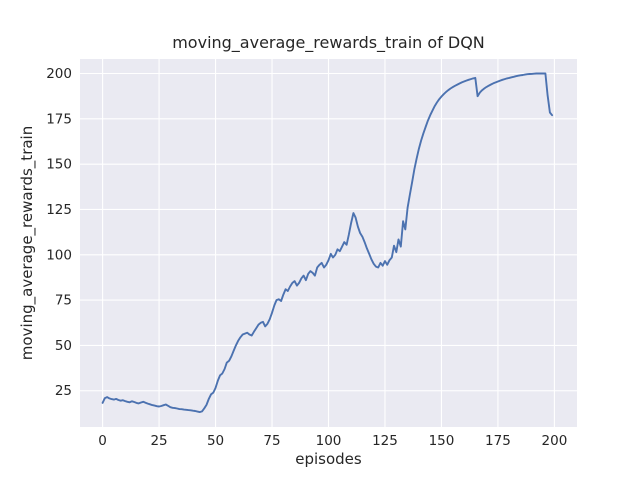 The height and width of the screenshot is (480, 640). I want to click on x-tick-label: 100, so click(329, 441).